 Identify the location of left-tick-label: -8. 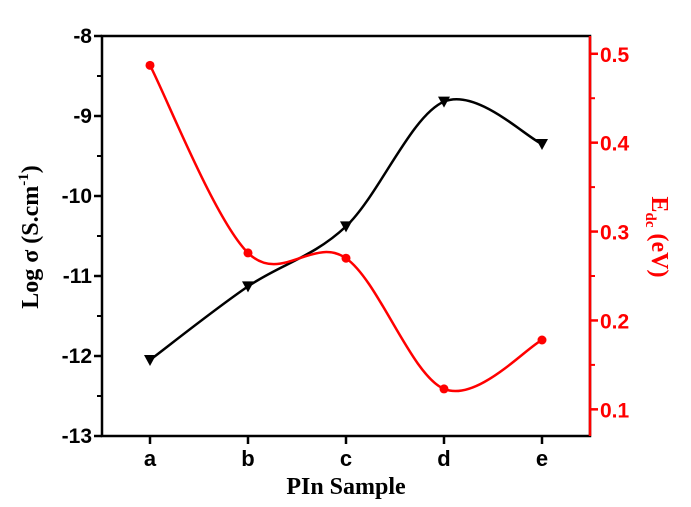
(82, 36).